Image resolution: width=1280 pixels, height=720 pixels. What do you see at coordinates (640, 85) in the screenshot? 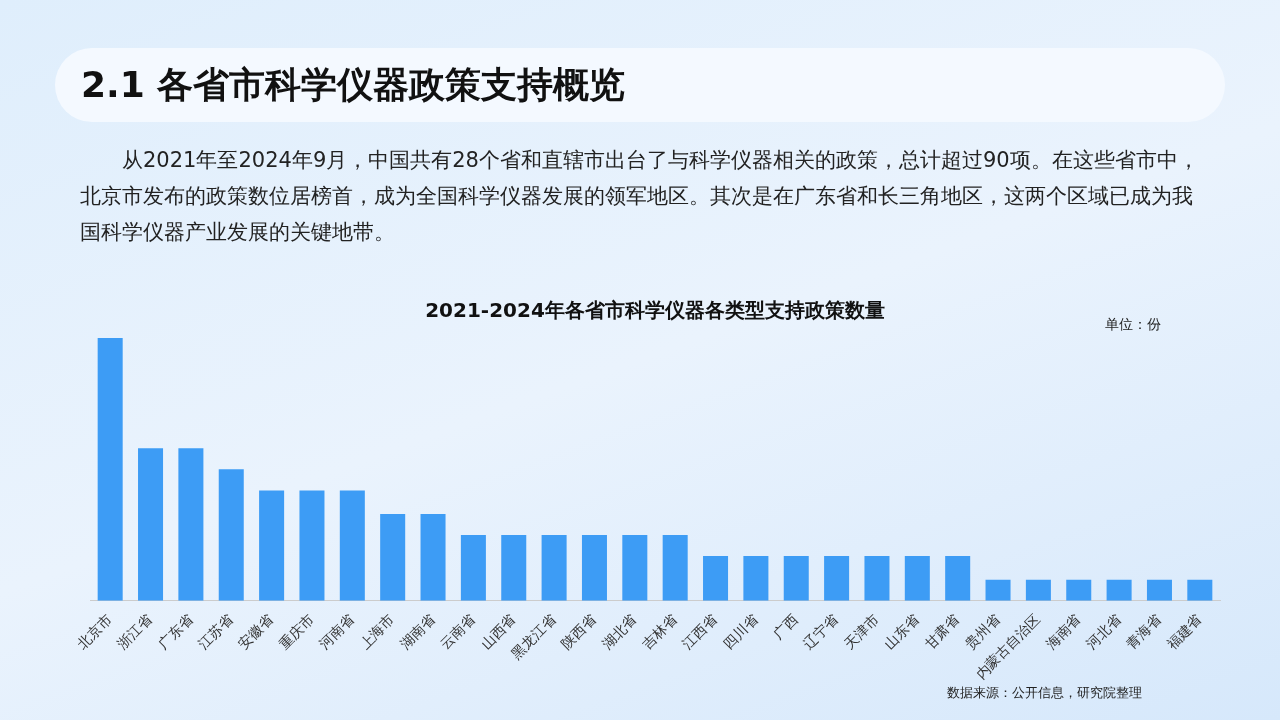
I see `text: 2.1 各省市科学仪器政策支持概览` at bounding box center [640, 85].